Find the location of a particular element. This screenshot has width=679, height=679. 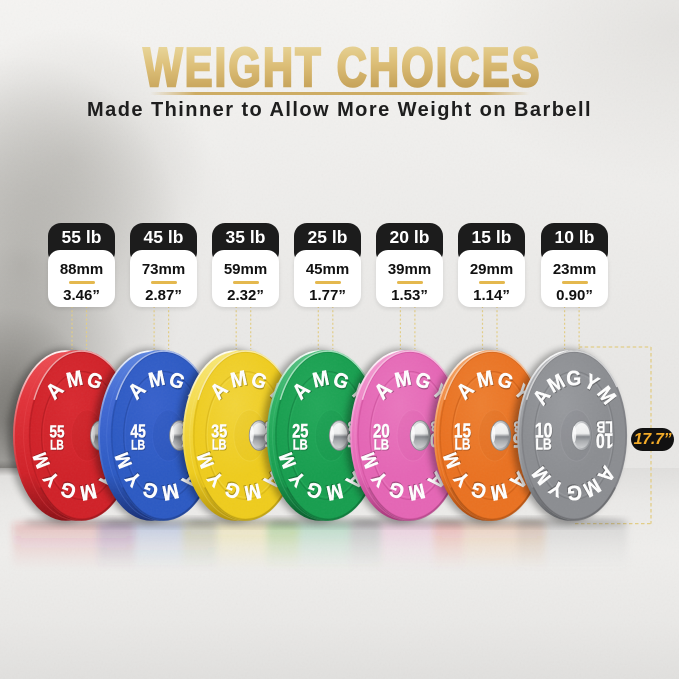

svg-text: WEIGHT CHOICES is located at coordinates (342, 67).